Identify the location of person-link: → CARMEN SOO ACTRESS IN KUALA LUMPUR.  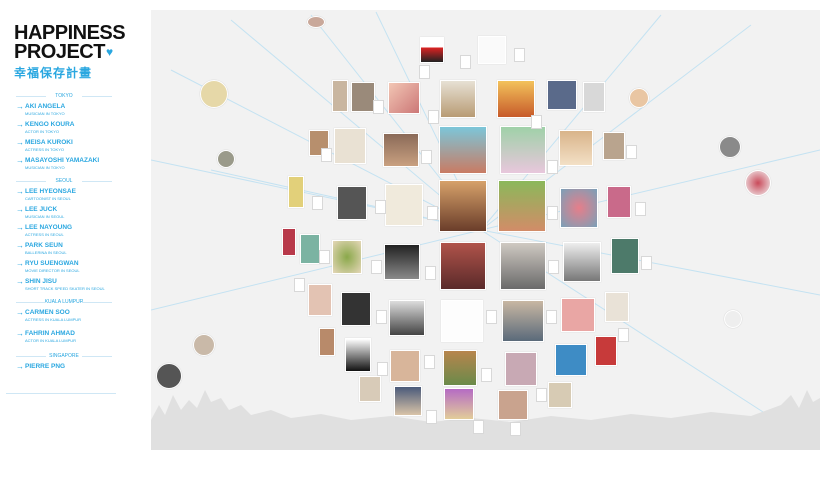
(64, 317).